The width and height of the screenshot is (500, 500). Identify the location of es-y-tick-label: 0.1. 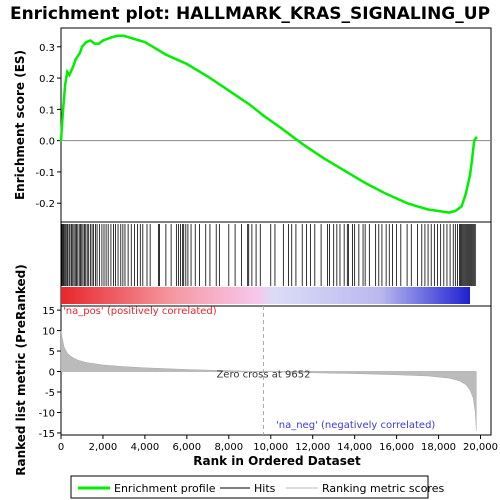
(47, 110).